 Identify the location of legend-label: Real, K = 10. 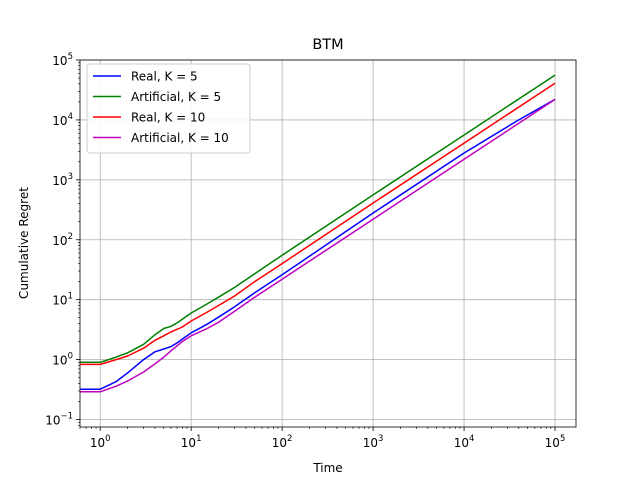
(168, 118).